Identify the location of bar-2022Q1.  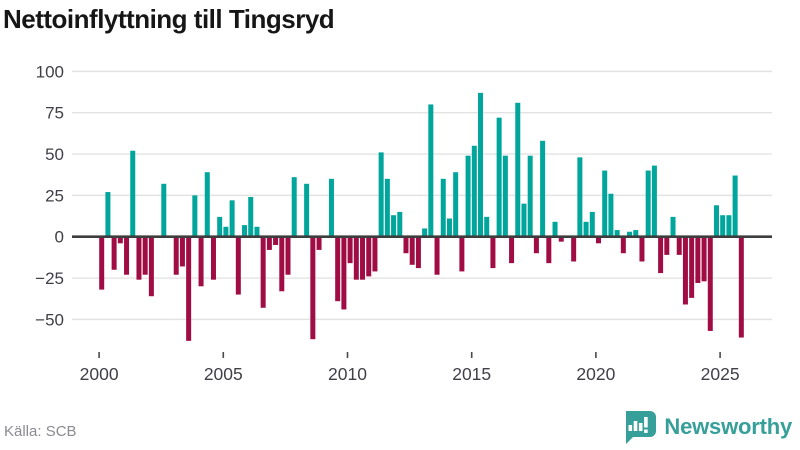
(648, 203).